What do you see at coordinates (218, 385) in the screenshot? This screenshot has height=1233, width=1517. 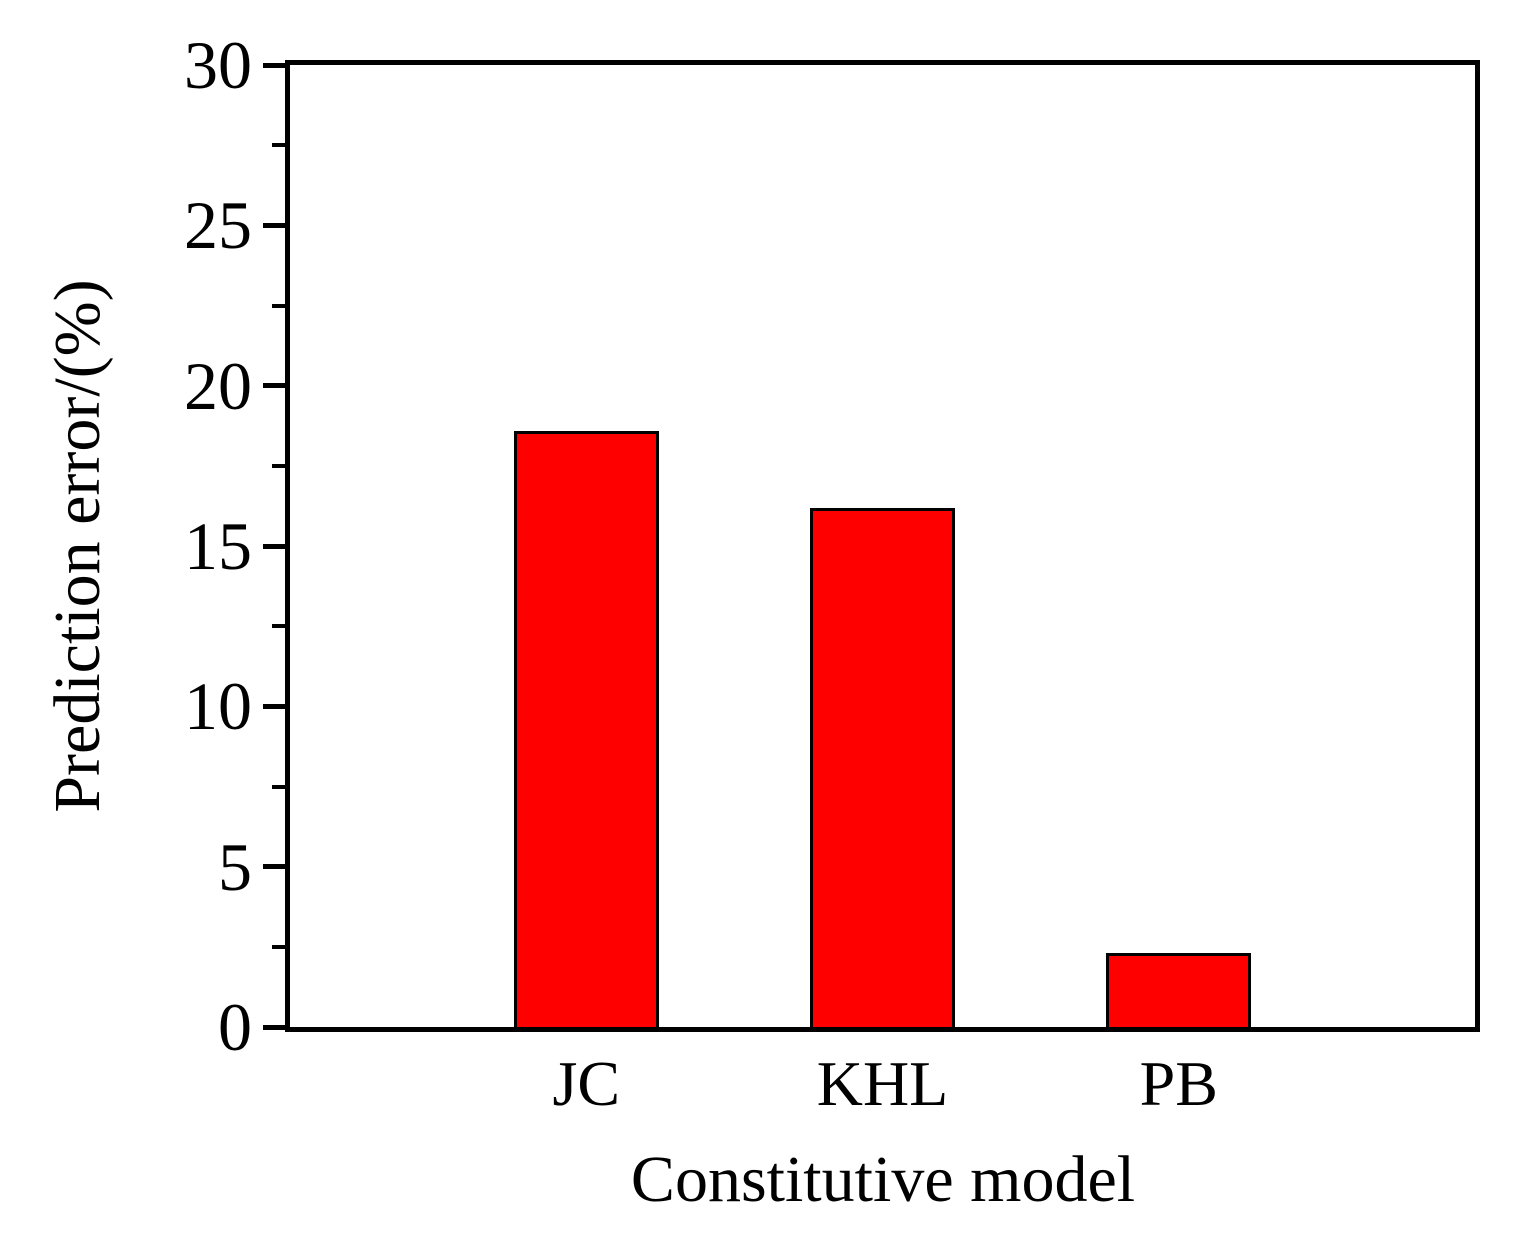 I see `y-tick-label: 20` at bounding box center [218, 385].